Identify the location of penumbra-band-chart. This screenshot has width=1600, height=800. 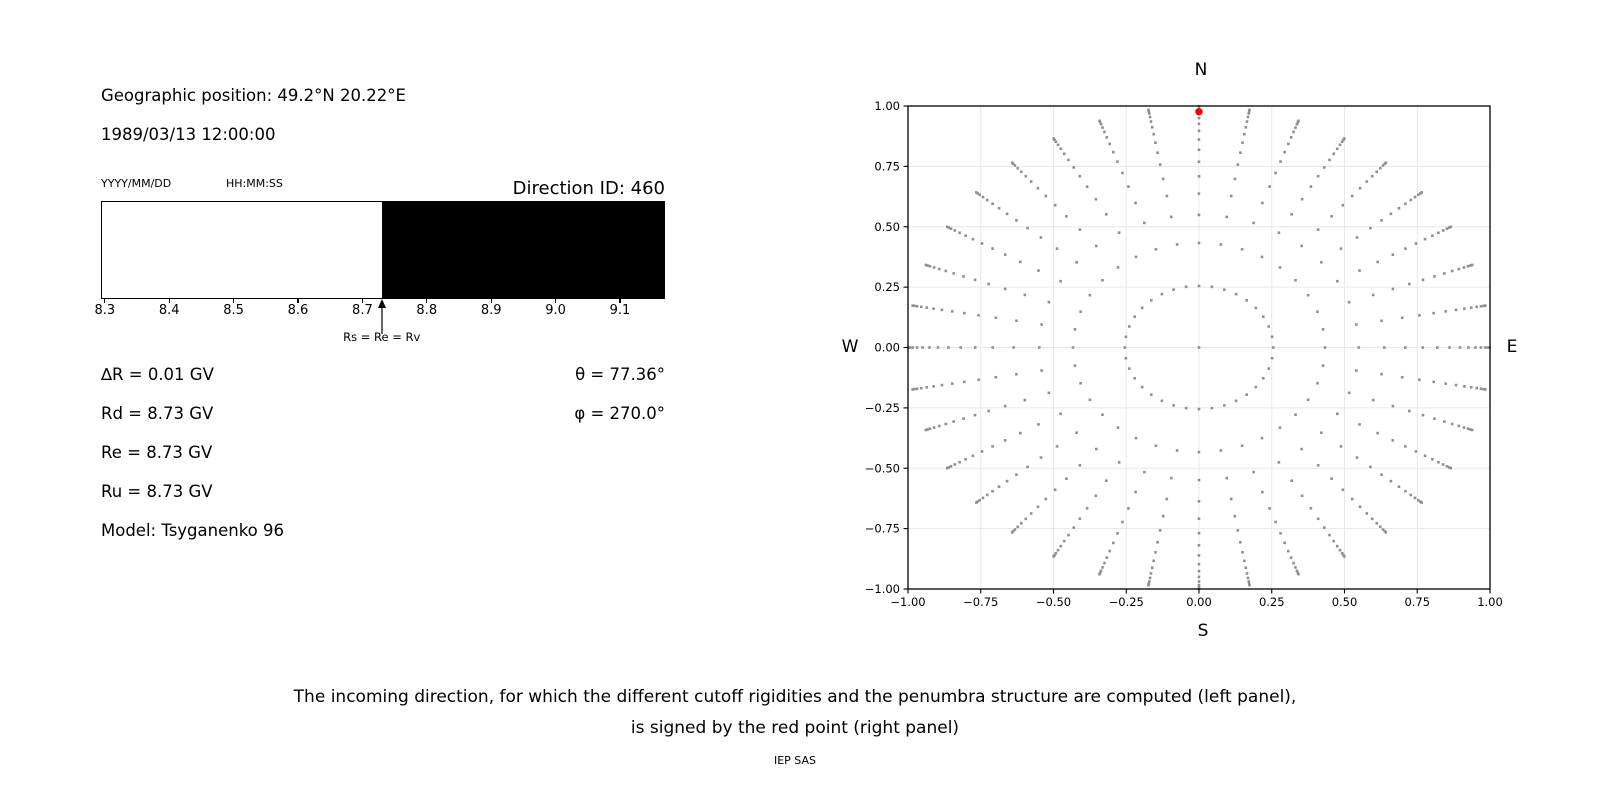
(383, 250).